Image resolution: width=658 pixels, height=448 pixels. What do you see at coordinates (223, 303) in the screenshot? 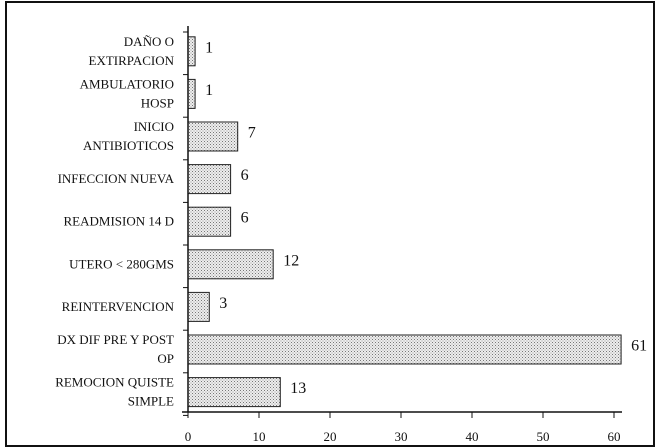
I see `value-label-6: 3` at bounding box center [223, 303].